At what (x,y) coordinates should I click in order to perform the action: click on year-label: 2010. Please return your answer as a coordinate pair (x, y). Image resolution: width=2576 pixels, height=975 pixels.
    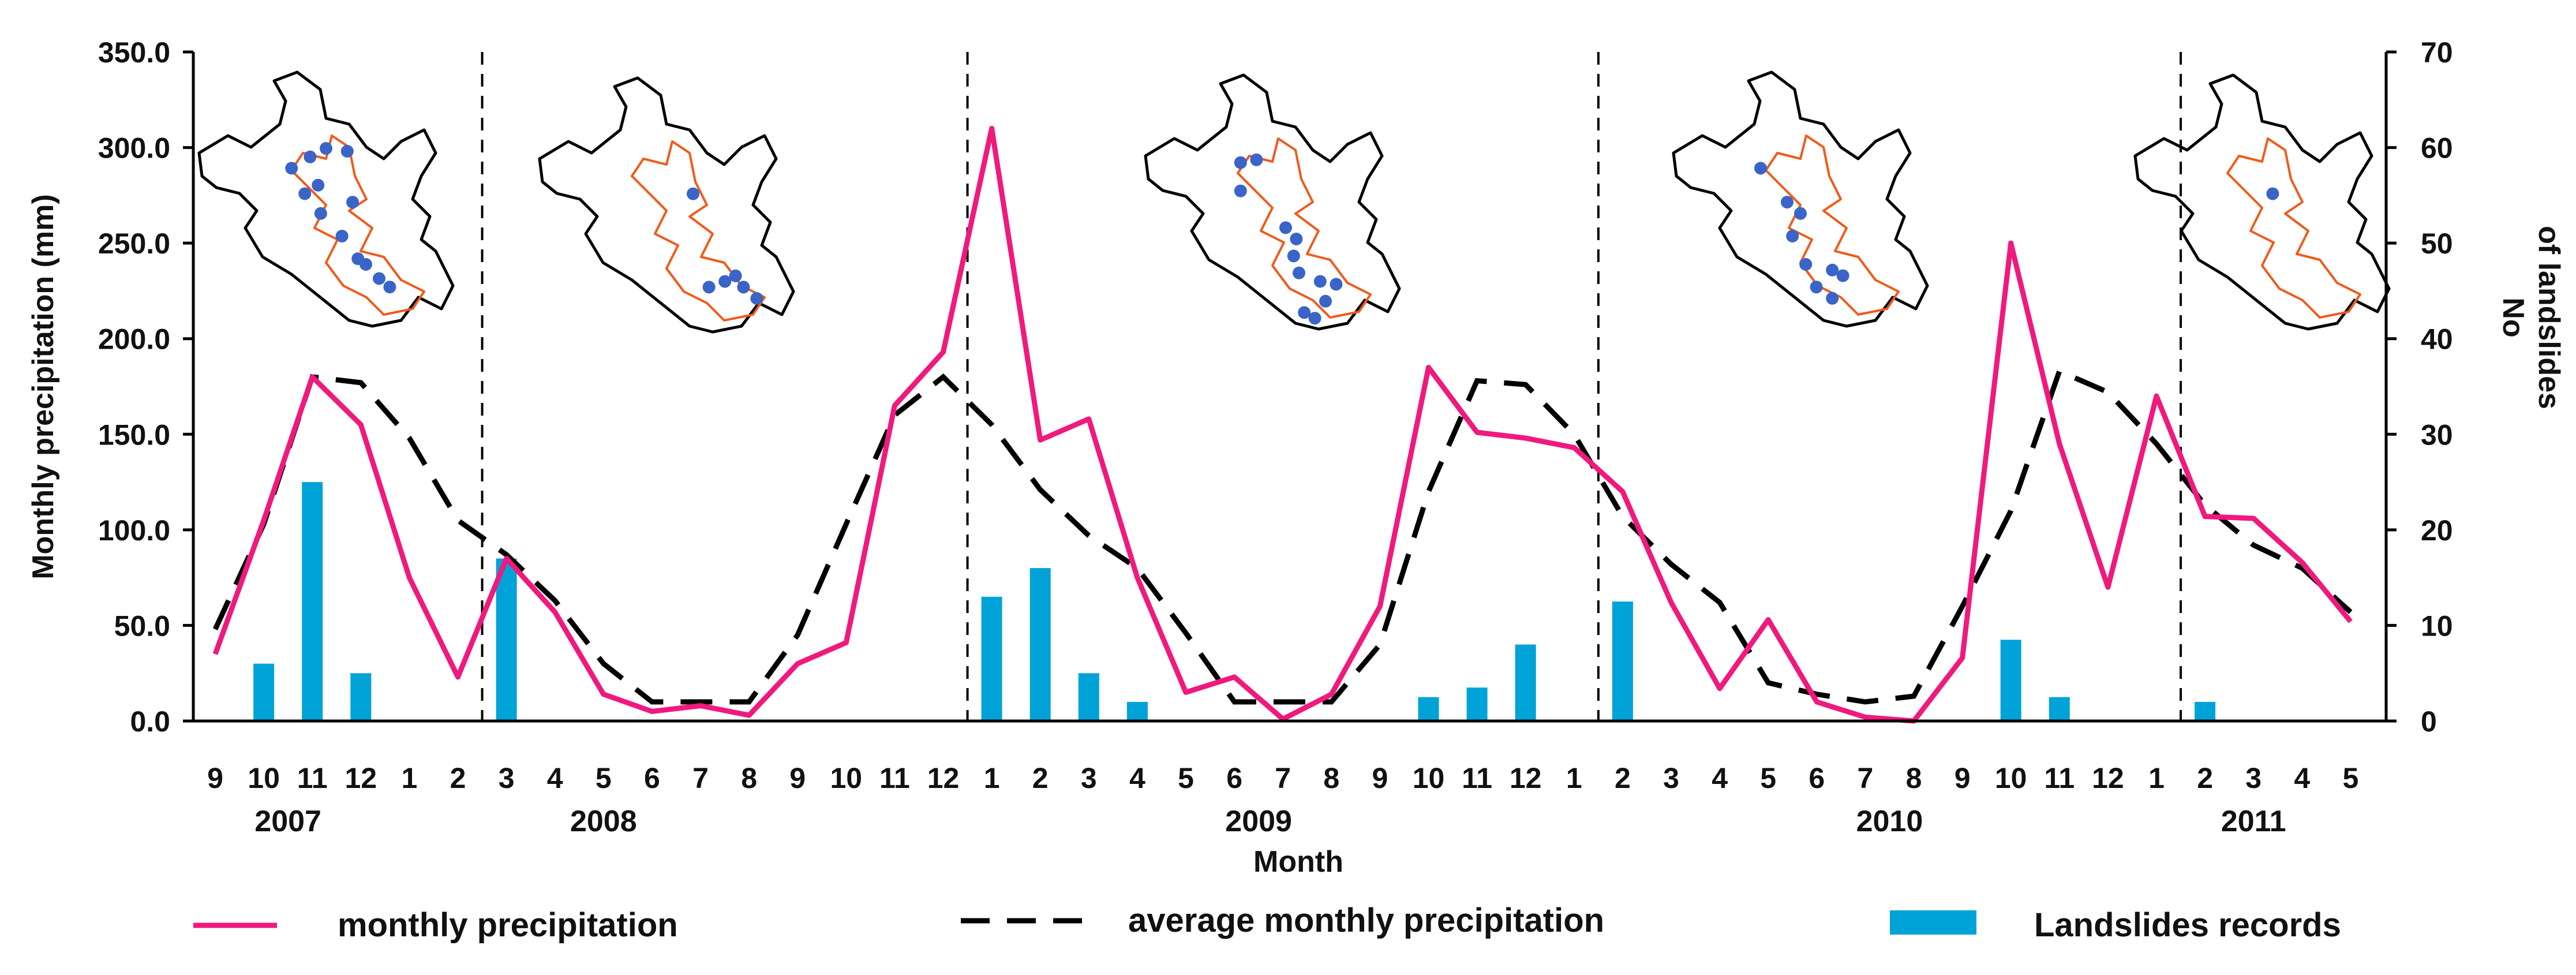
    Looking at the image, I should click on (1889, 821).